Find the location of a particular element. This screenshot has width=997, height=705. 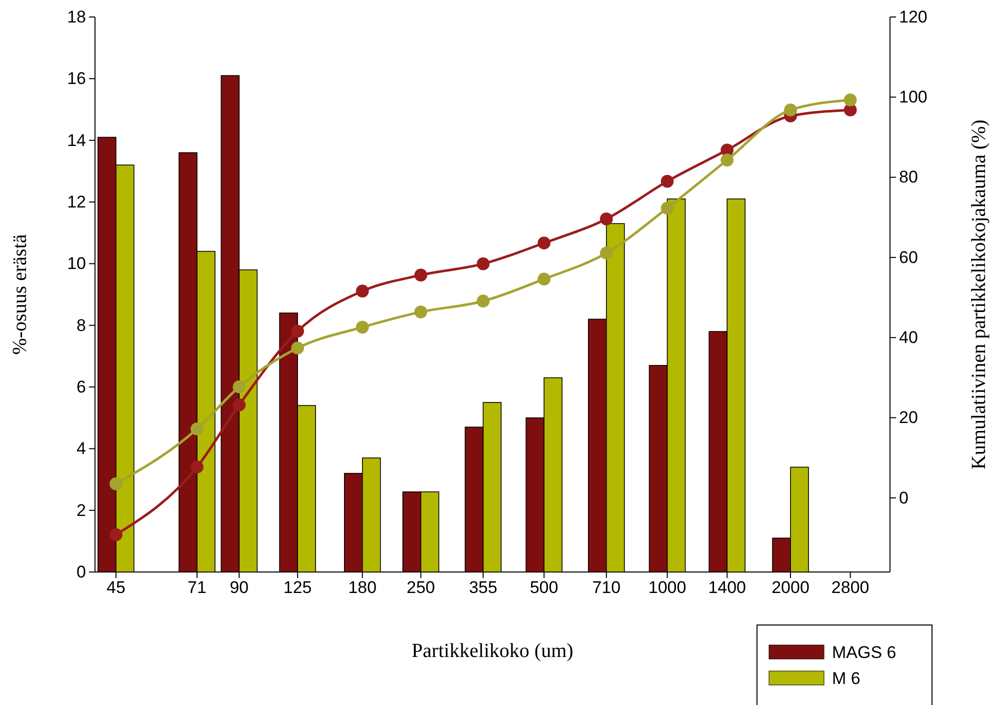

y-tick-label: 12 is located at coordinates (76, 202).